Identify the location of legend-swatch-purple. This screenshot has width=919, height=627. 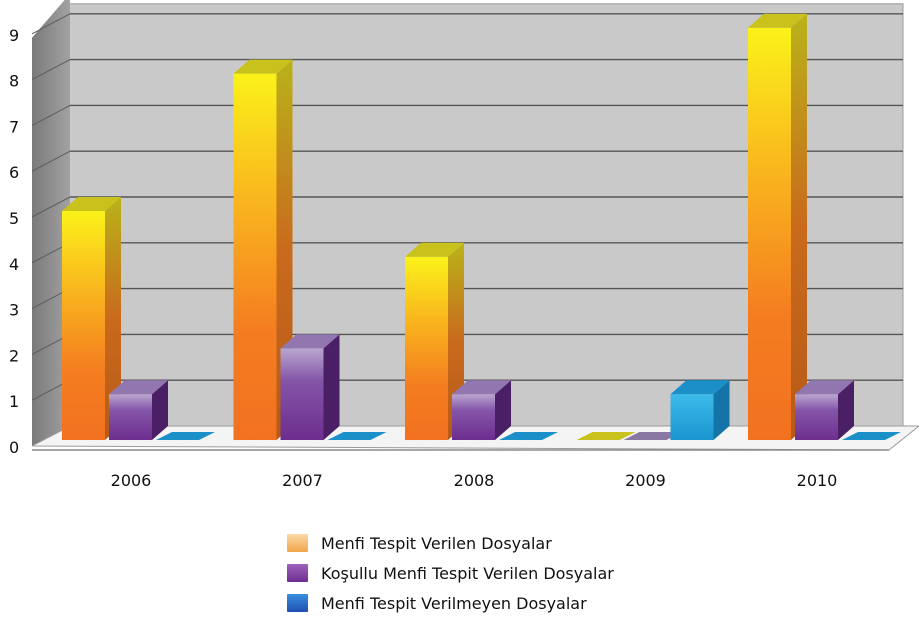
(297, 573).